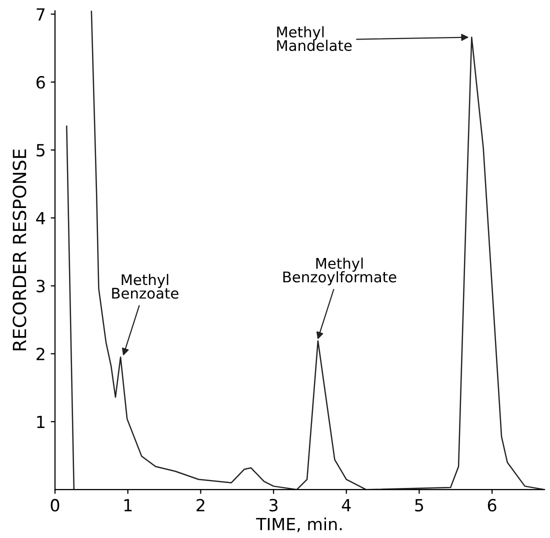 This screenshot has height=538, width=550. I want to click on x-tick-label: 2, so click(200, 505).